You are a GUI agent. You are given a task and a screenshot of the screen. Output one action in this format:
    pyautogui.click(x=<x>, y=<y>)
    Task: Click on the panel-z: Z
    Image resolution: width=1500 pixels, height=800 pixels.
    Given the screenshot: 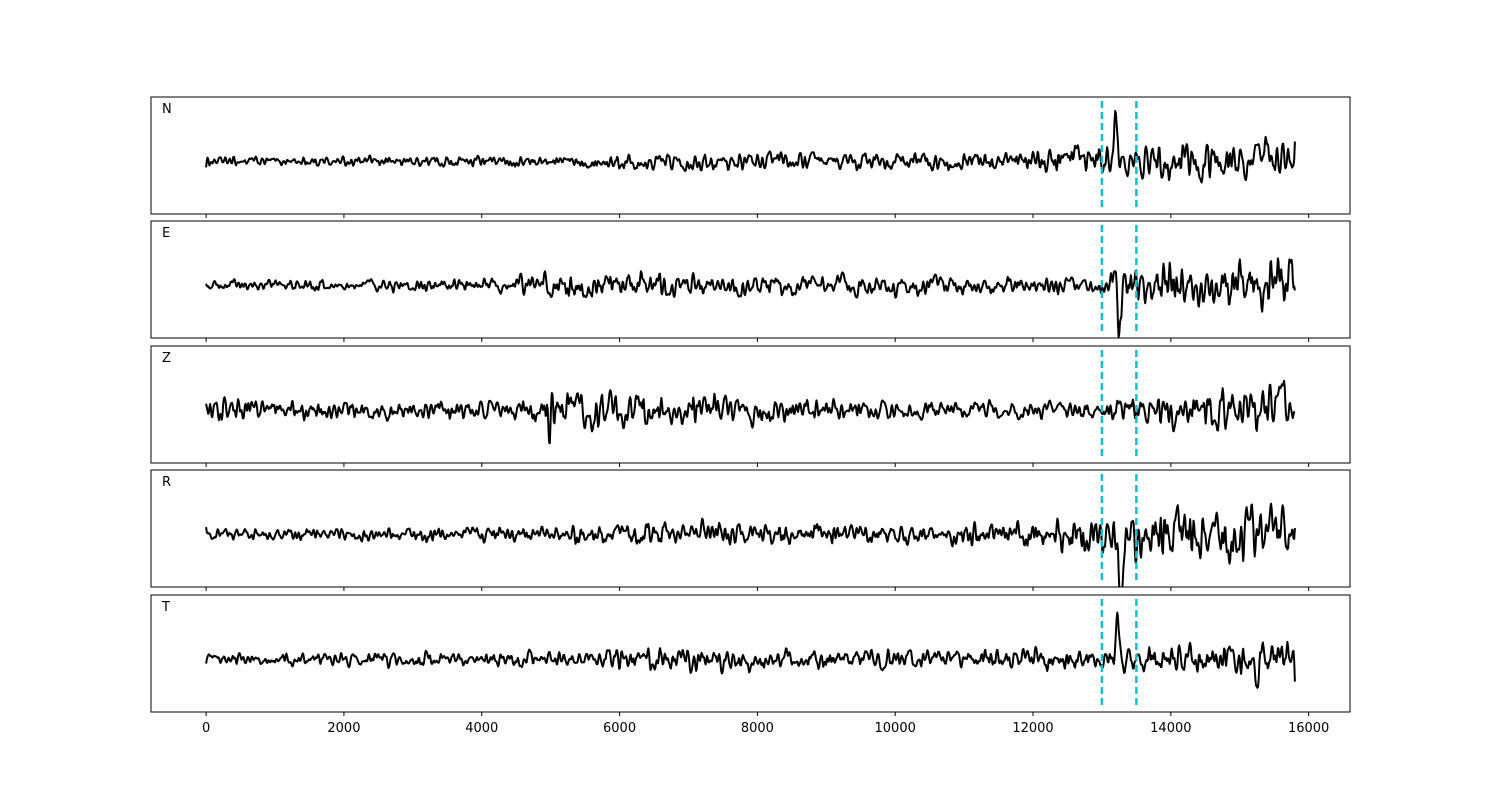 What is the action you would take?
    pyautogui.click(x=750, y=406)
    